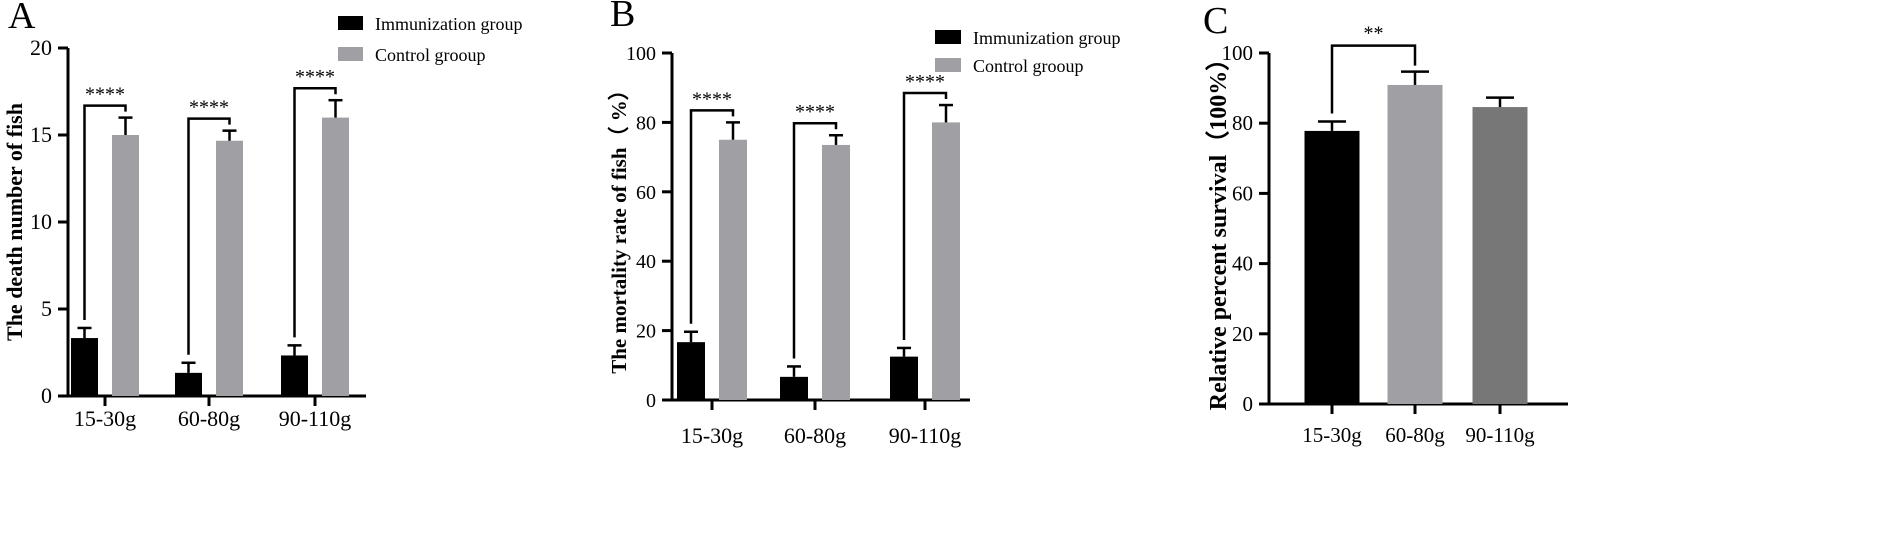 The width and height of the screenshot is (1902, 536). What do you see at coordinates (1374, 34) in the screenshot?
I see `significance-label: **` at bounding box center [1374, 34].